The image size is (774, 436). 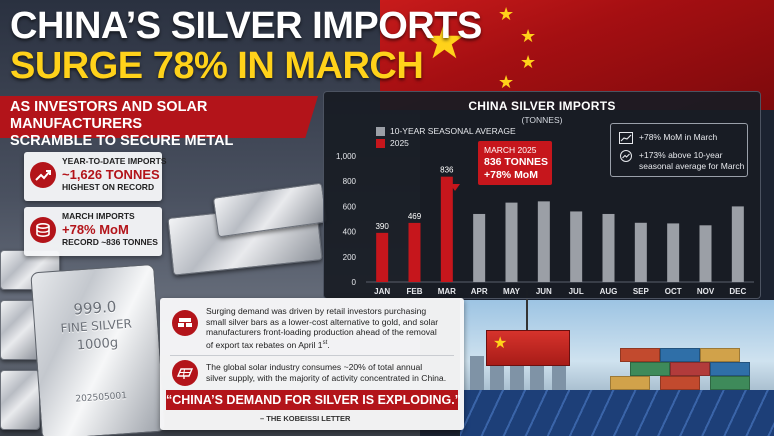 I want to click on info-text: seasonal average for March, so click(x=692, y=166).